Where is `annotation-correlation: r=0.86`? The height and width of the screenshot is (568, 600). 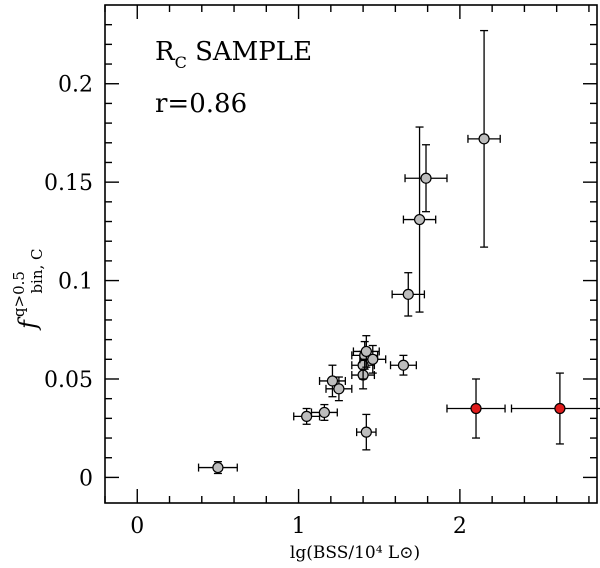 annotation-correlation: r=0.86 is located at coordinates (201, 104).